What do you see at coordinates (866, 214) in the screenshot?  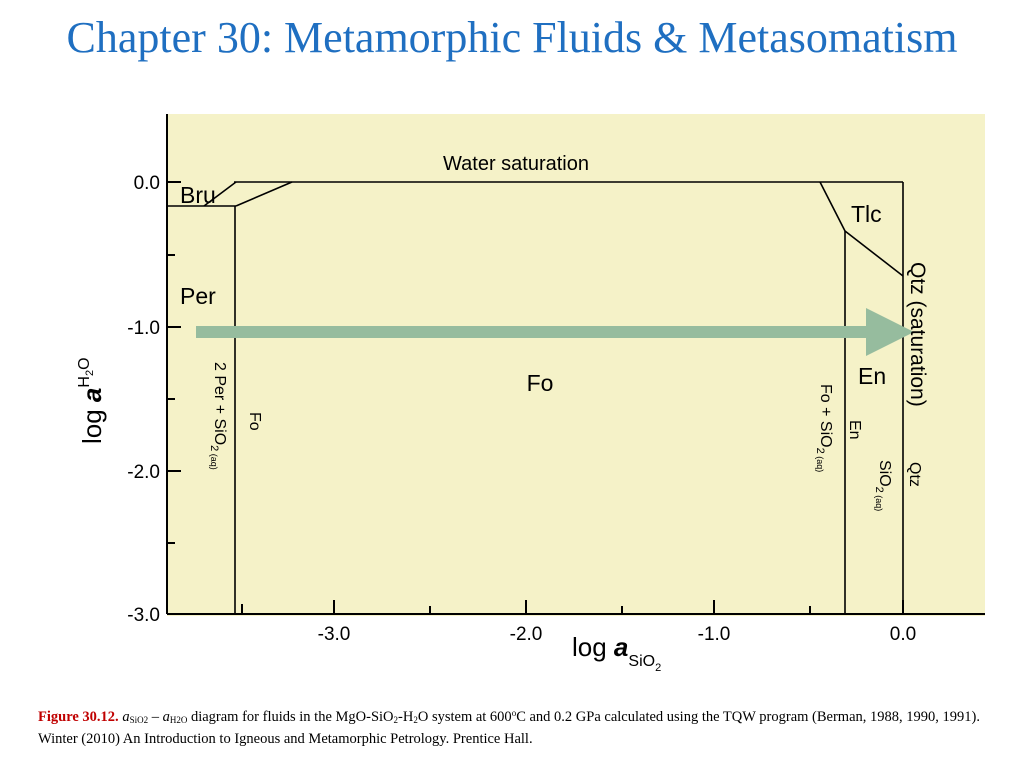 I see `tlc-label: Tlc` at bounding box center [866, 214].